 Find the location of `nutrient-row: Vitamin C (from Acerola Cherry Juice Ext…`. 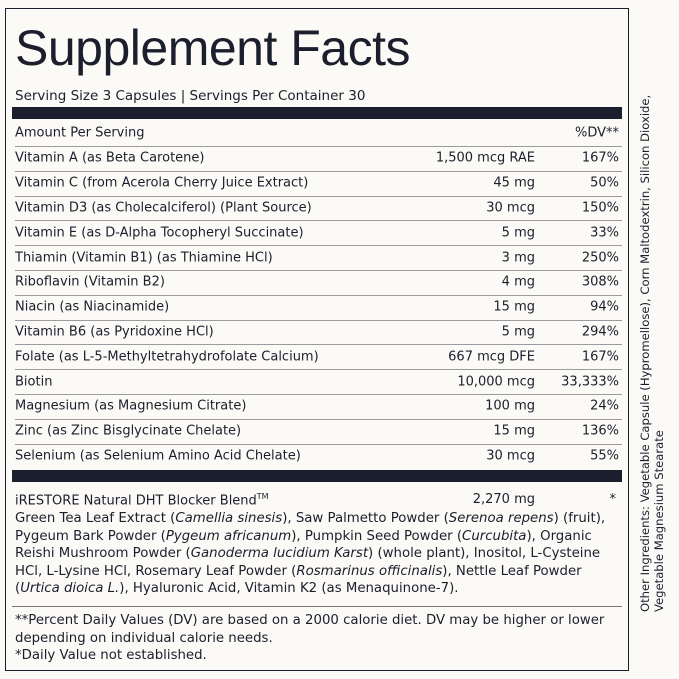

nutrient-row: Vitamin C (from Acerola Cherry Juice Ext… is located at coordinates (318, 184).